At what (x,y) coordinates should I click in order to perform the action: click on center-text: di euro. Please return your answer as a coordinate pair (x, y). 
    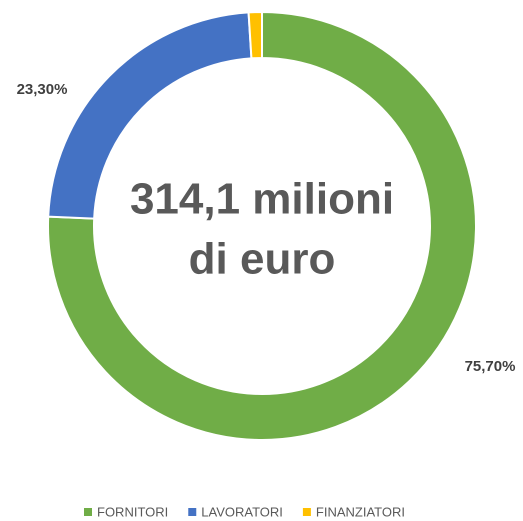
    Looking at the image, I should click on (262, 259).